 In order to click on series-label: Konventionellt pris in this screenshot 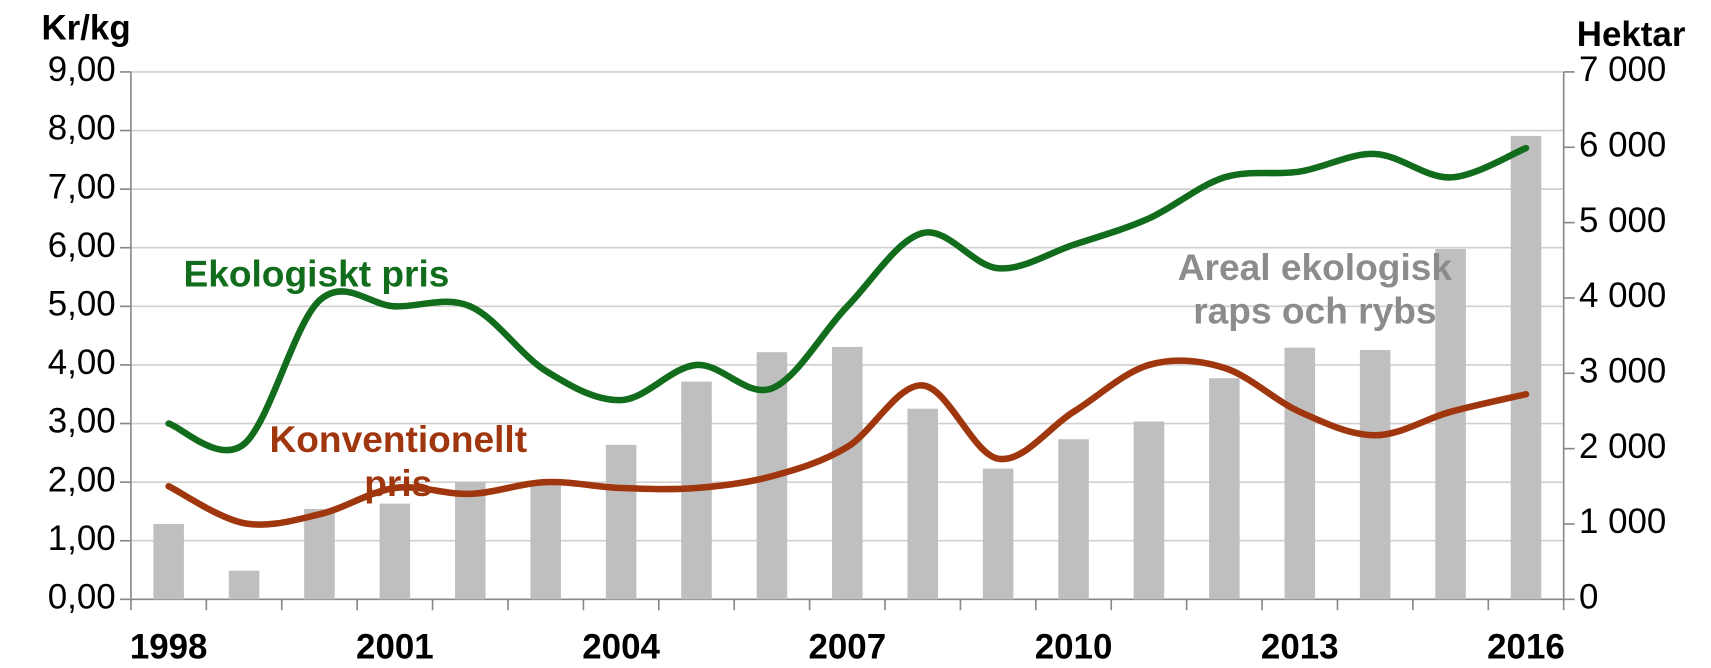, I will do `click(398, 462)`.